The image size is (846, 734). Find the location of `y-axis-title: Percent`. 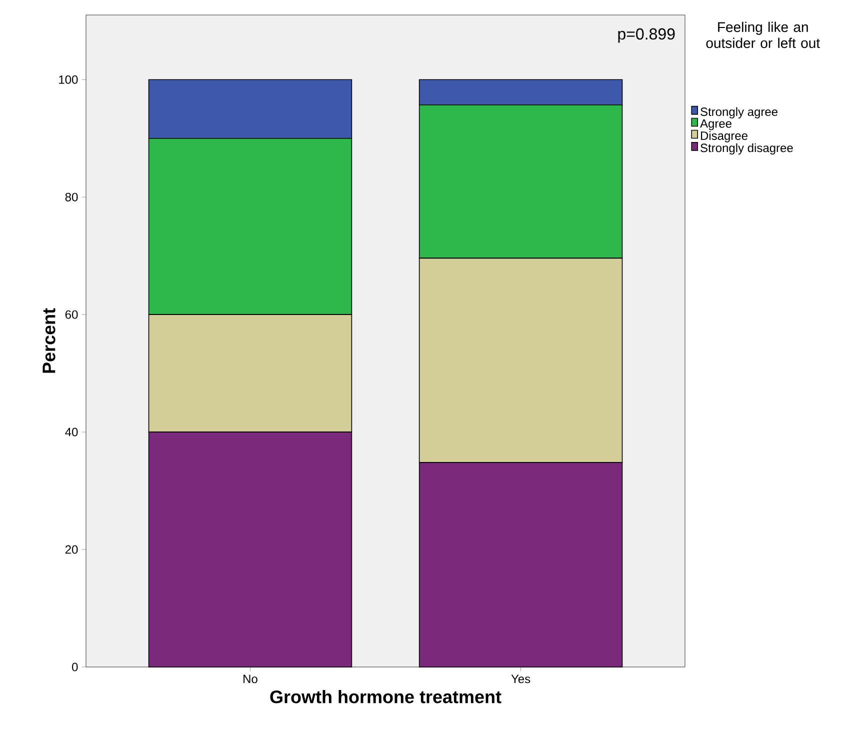

y-axis-title: Percent is located at coordinates (49, 340).